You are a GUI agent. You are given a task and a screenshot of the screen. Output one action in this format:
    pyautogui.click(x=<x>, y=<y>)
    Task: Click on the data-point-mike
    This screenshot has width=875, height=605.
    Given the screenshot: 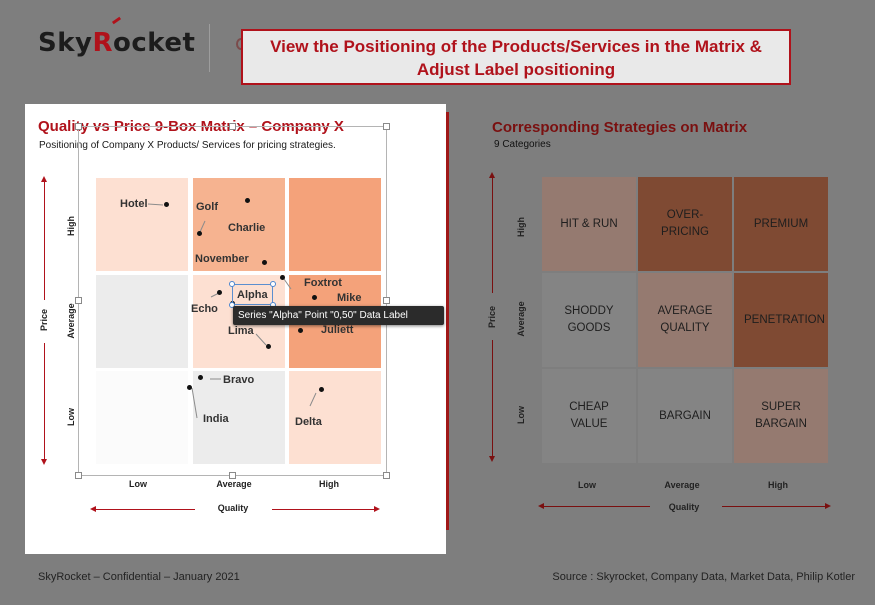 What is the action you would take?
    pyautogui.click(x=314, y=297)
    